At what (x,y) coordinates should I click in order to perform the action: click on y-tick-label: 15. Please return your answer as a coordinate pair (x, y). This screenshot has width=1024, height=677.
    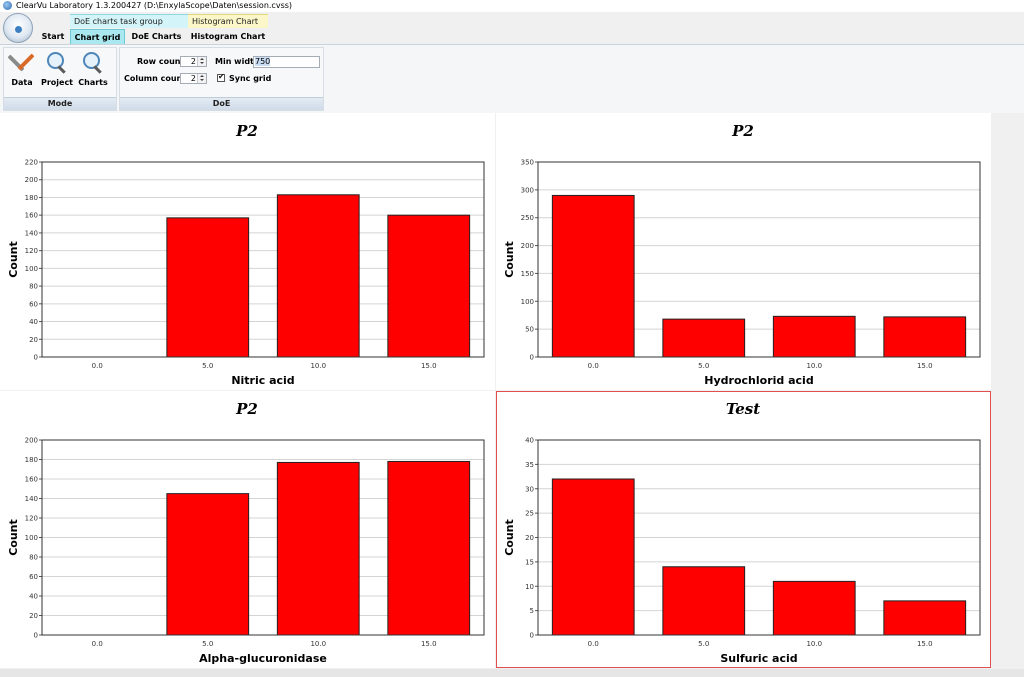
    Looking at the image, I should click on (529, 562).